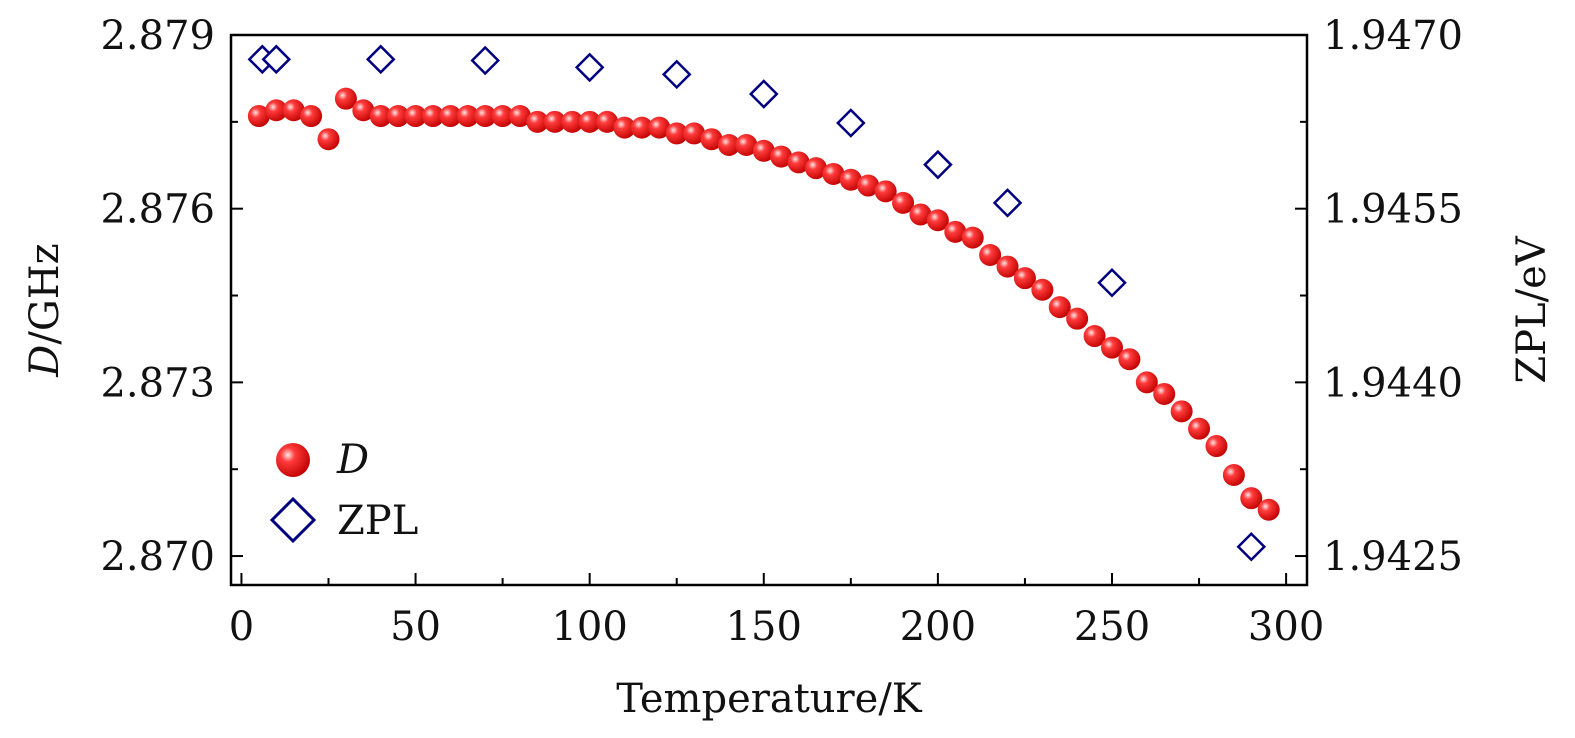 The width and height of the screenshot is (1575, 738). I want to click on left-y-axis-title: D/GHz, so click(45, 310).